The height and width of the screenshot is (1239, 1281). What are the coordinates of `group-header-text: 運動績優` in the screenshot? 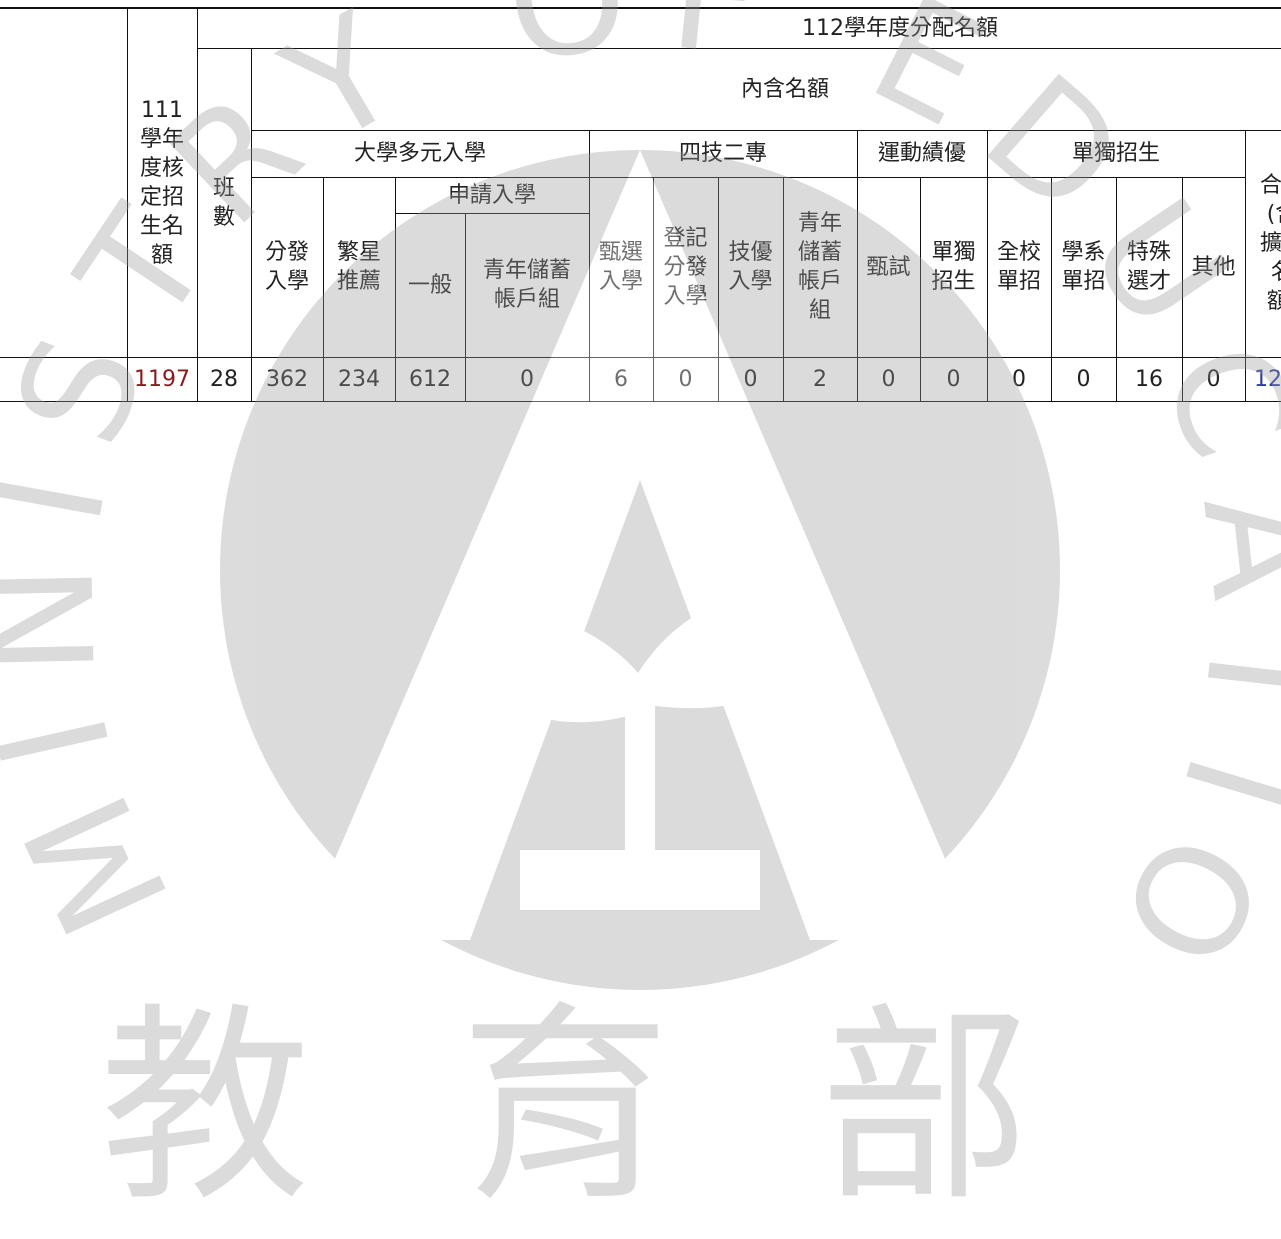 It's located at (921, 153).